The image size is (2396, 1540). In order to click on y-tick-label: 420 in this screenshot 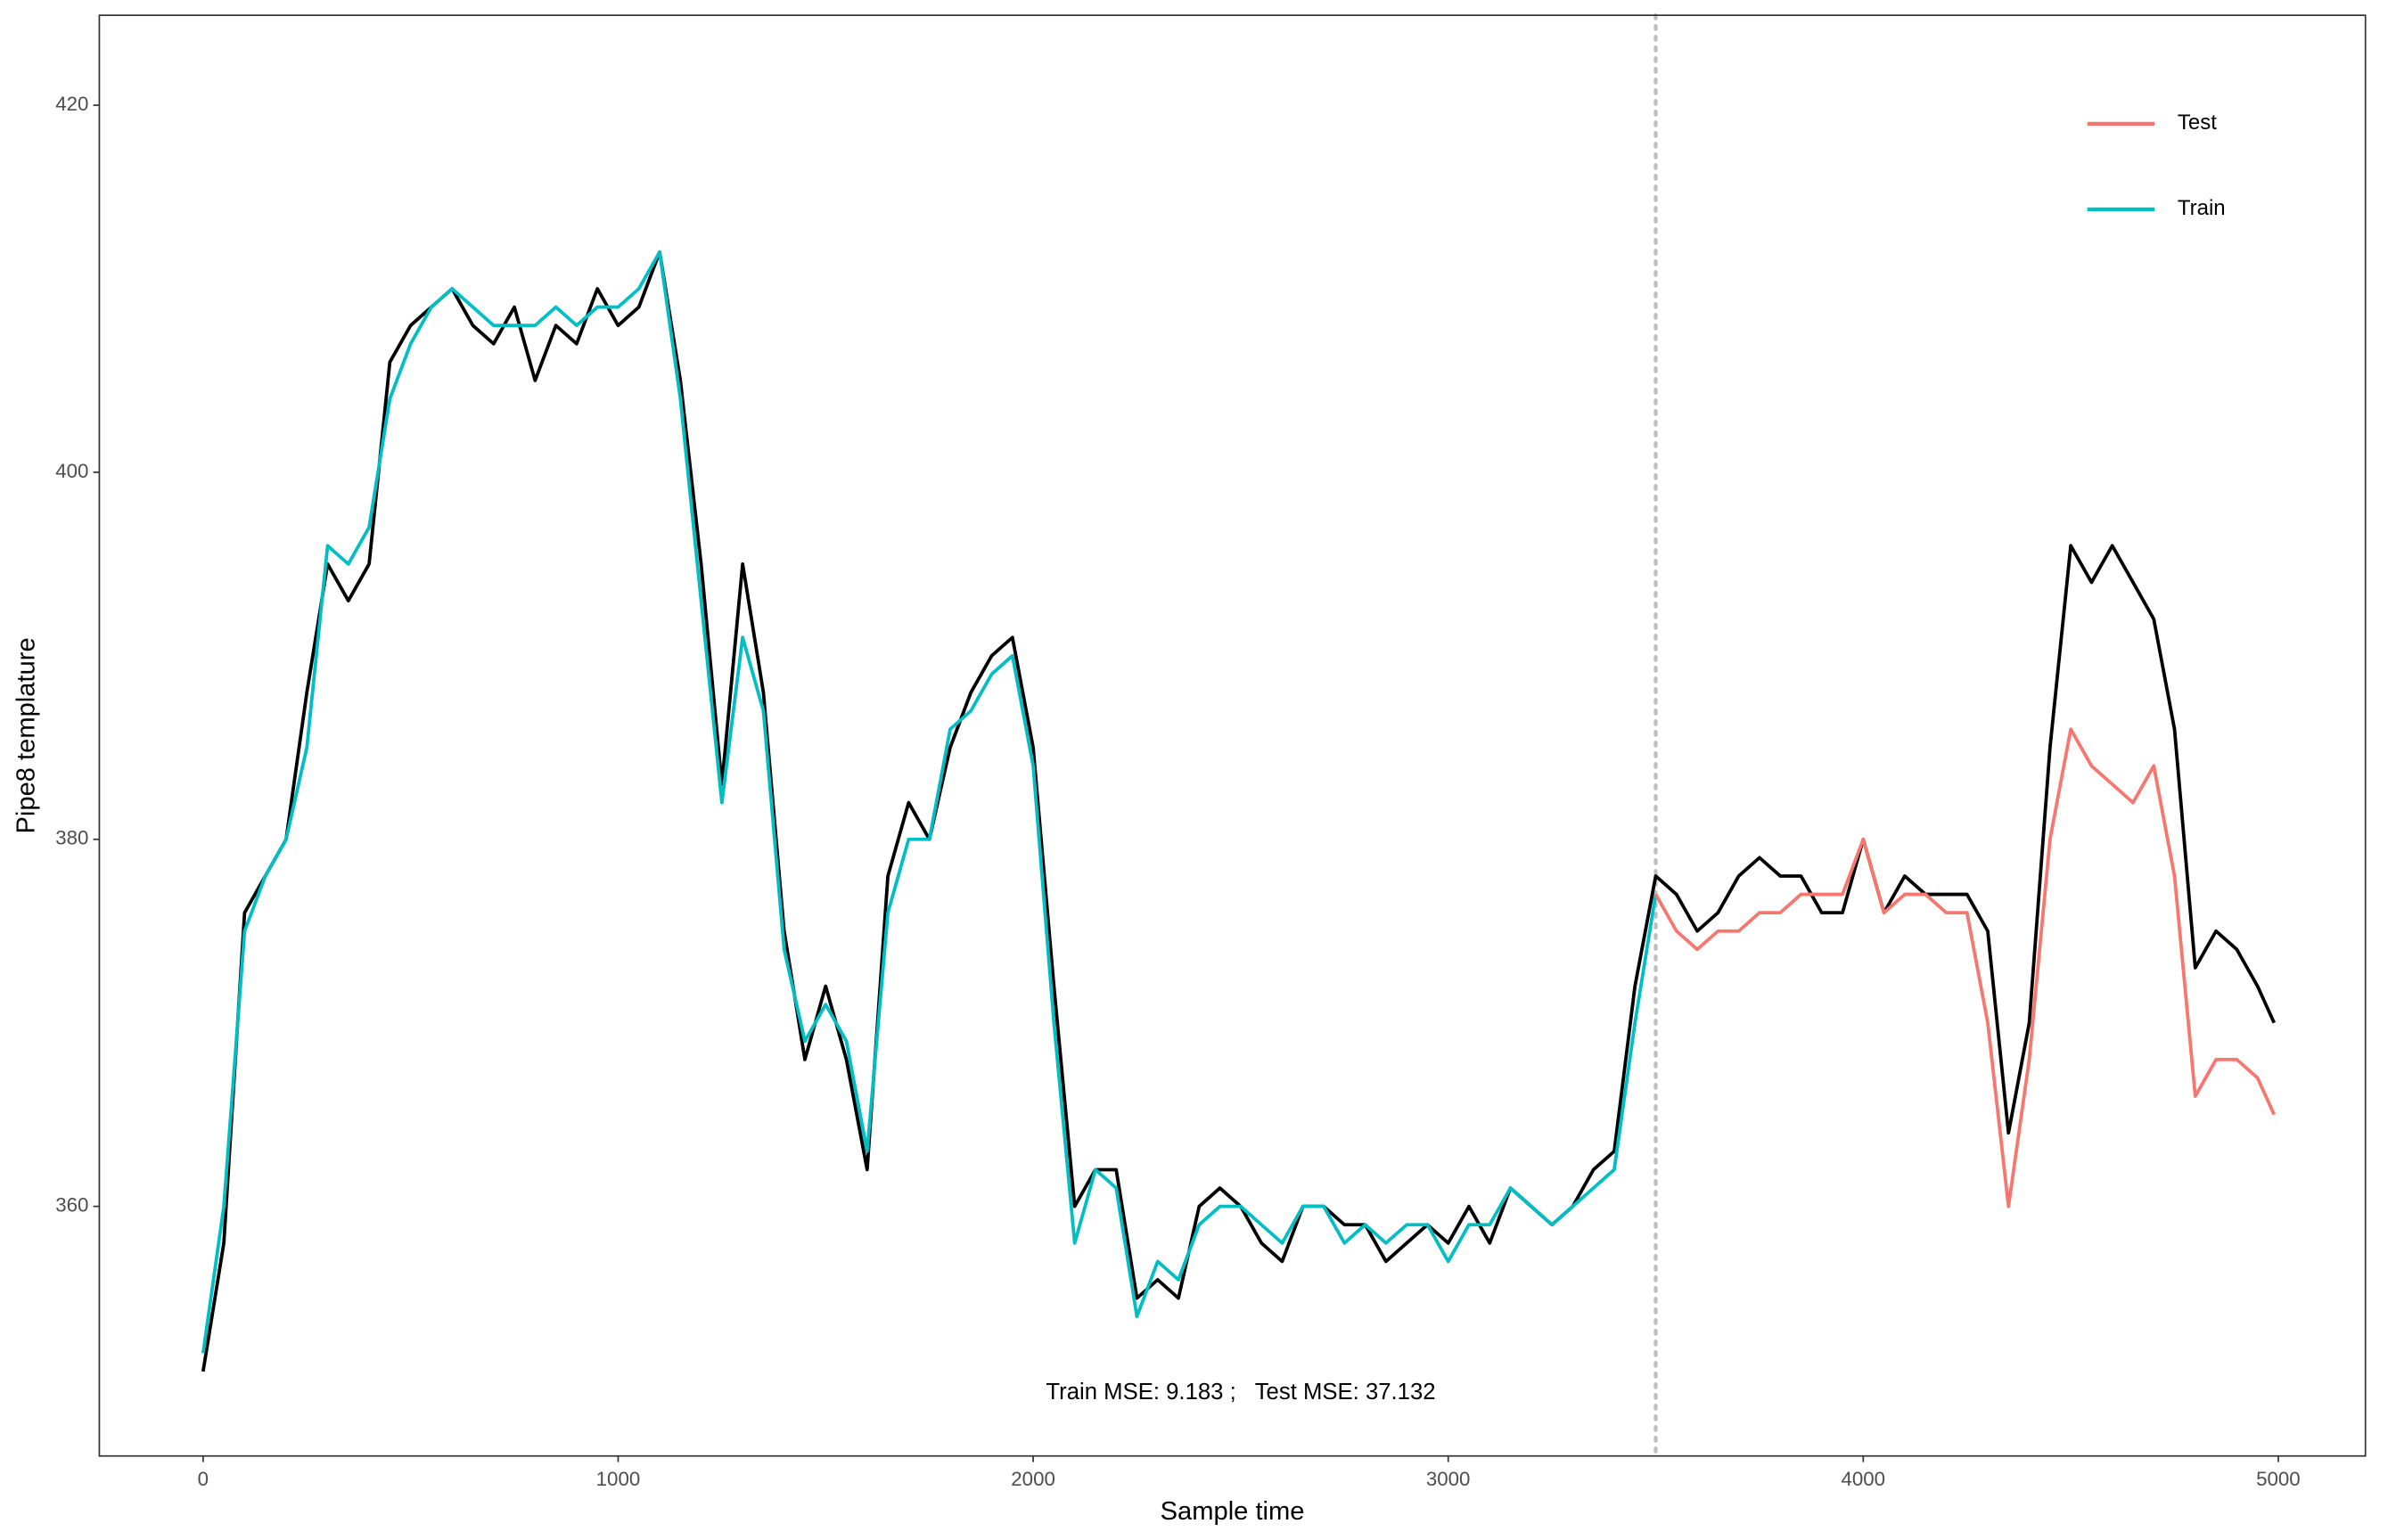, I will do `click(71, 104)`.